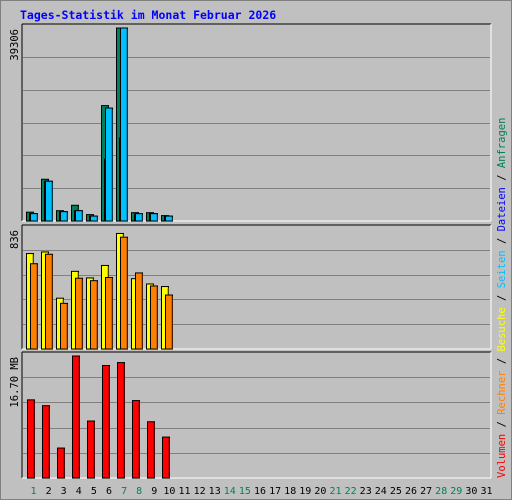 This screenshot has height=500, width=512. Describe the element at coordinates (139, 491) in the screenshot. I see `day-label: 8` at that location.